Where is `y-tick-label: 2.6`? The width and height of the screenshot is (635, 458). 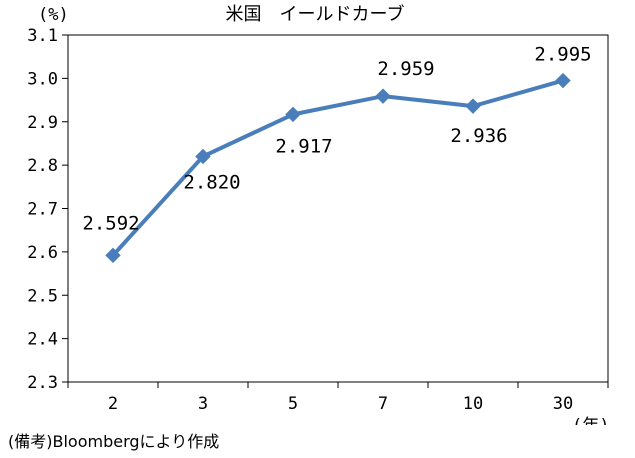 y-tick-label: 2.6 is located at coordinates (42, 253).